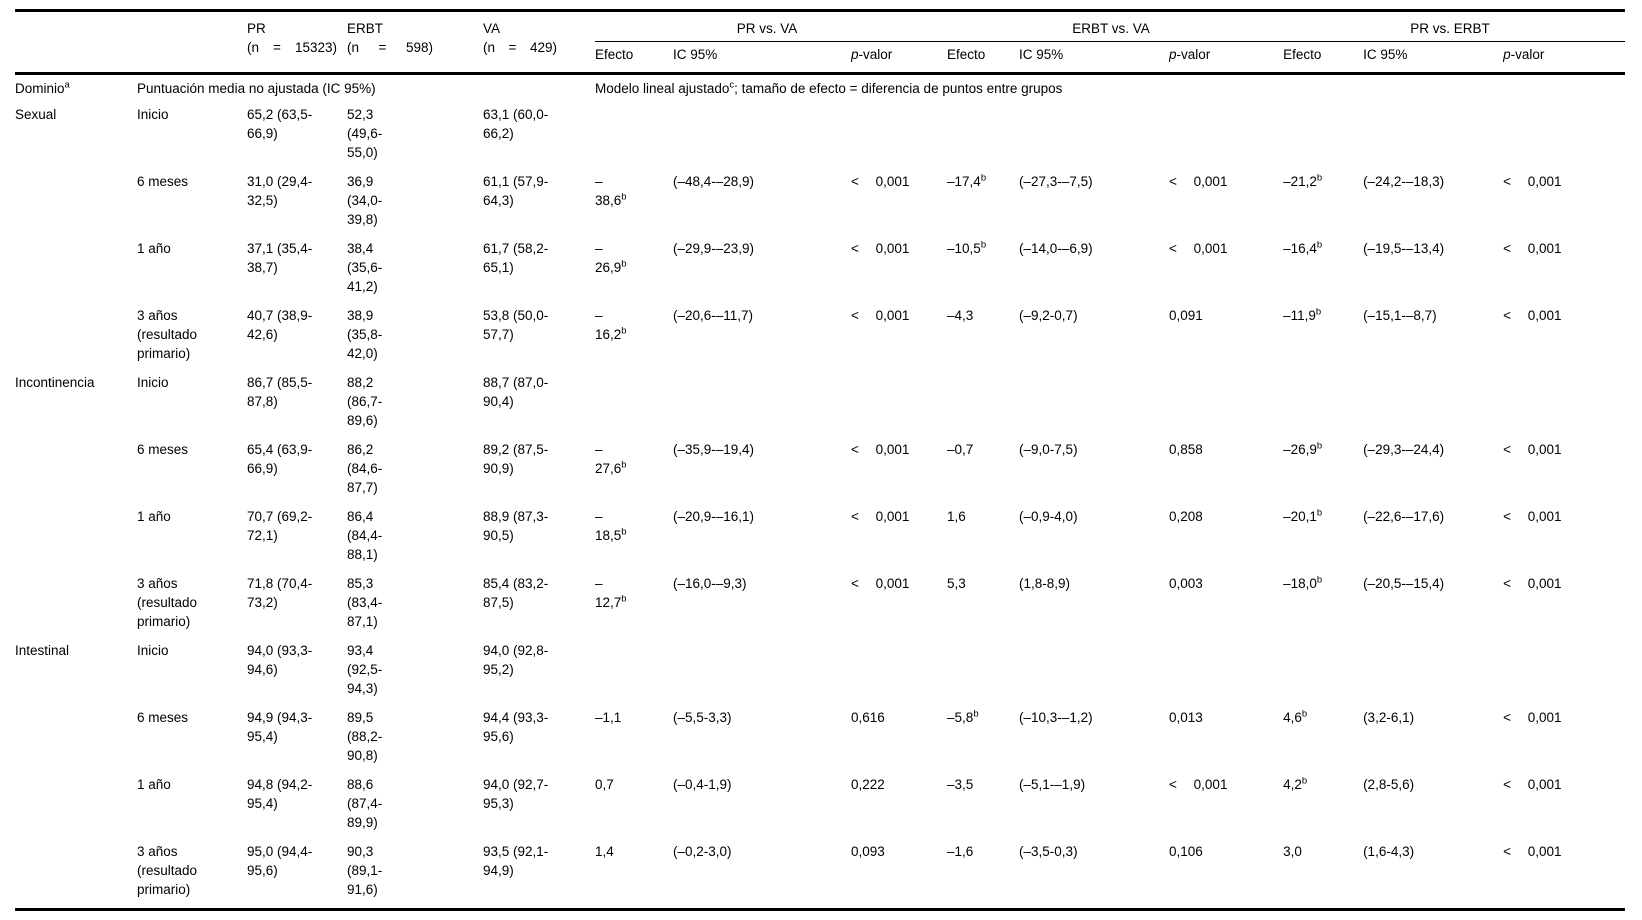 This screenshot has height=920, width=1642. What do you see at coordinates (702, 851) in the screenshot?
I see `pr-va-ci-cell: (–0,2-3,0)` at bounding box center [702, 851].